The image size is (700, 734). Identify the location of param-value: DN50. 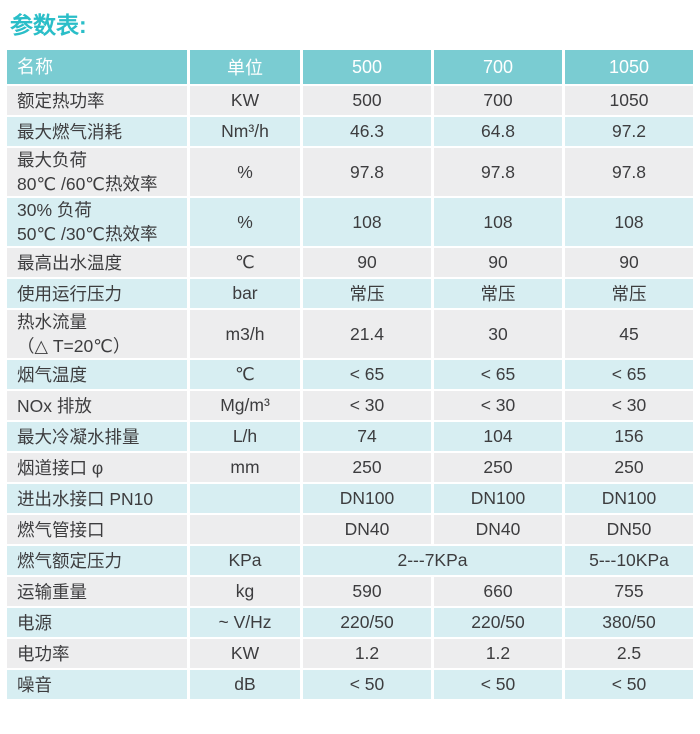
(629, 529).